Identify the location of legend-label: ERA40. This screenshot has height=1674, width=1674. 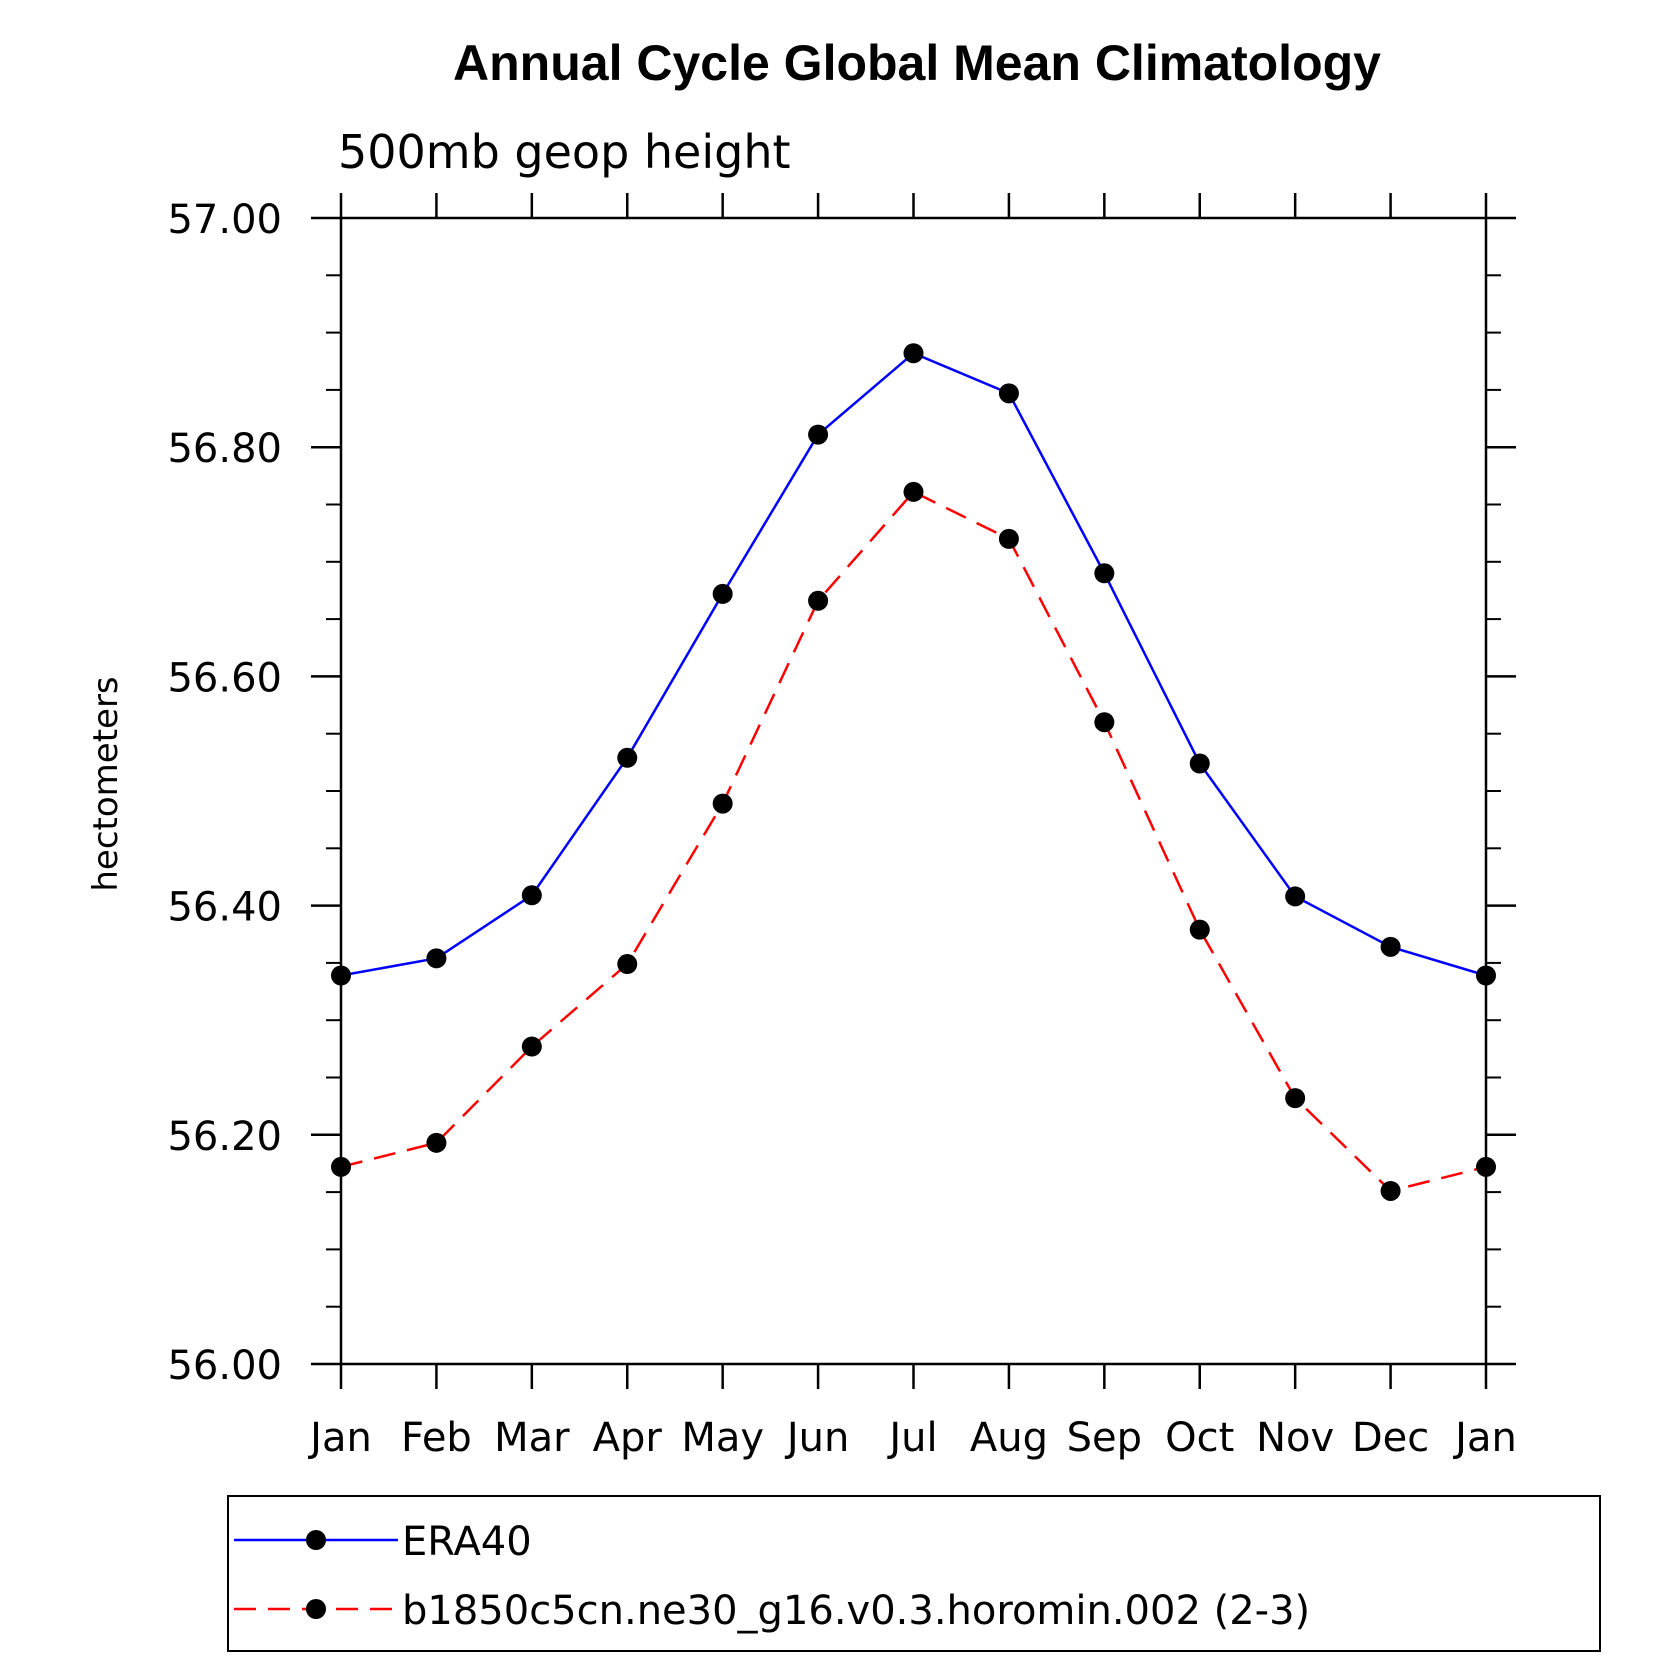
(467, 1542).